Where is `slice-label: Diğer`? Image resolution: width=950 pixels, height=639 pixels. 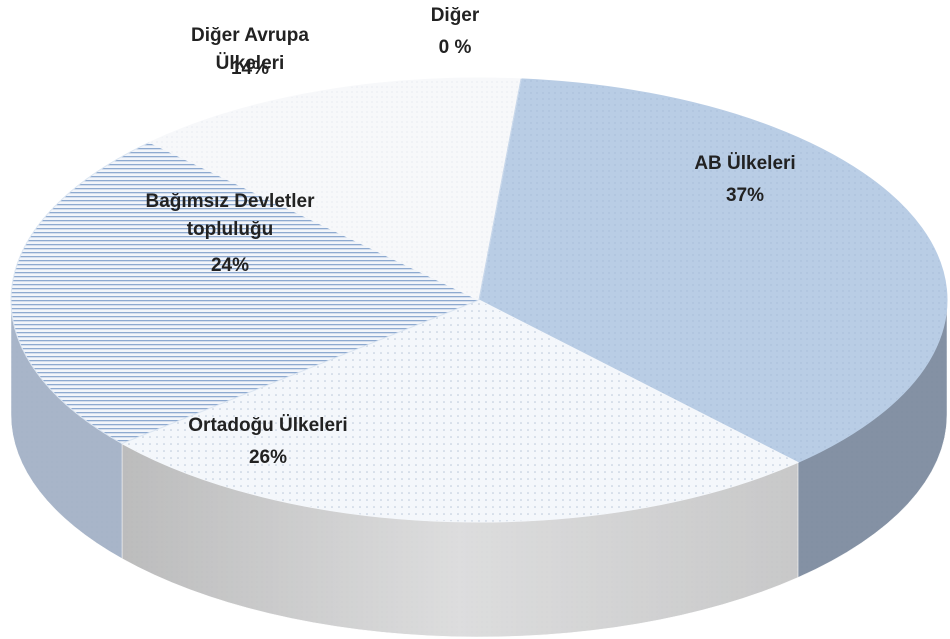 slice-label: Diğer is located at coordinates (455, 15).